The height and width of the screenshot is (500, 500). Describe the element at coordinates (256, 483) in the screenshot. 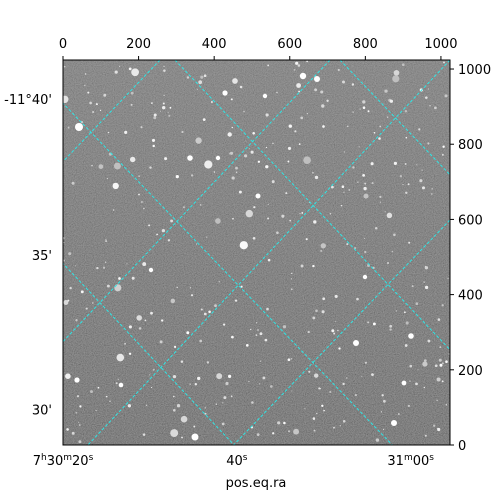

I see `x-axis-label: pos.eq.ra` at that location.